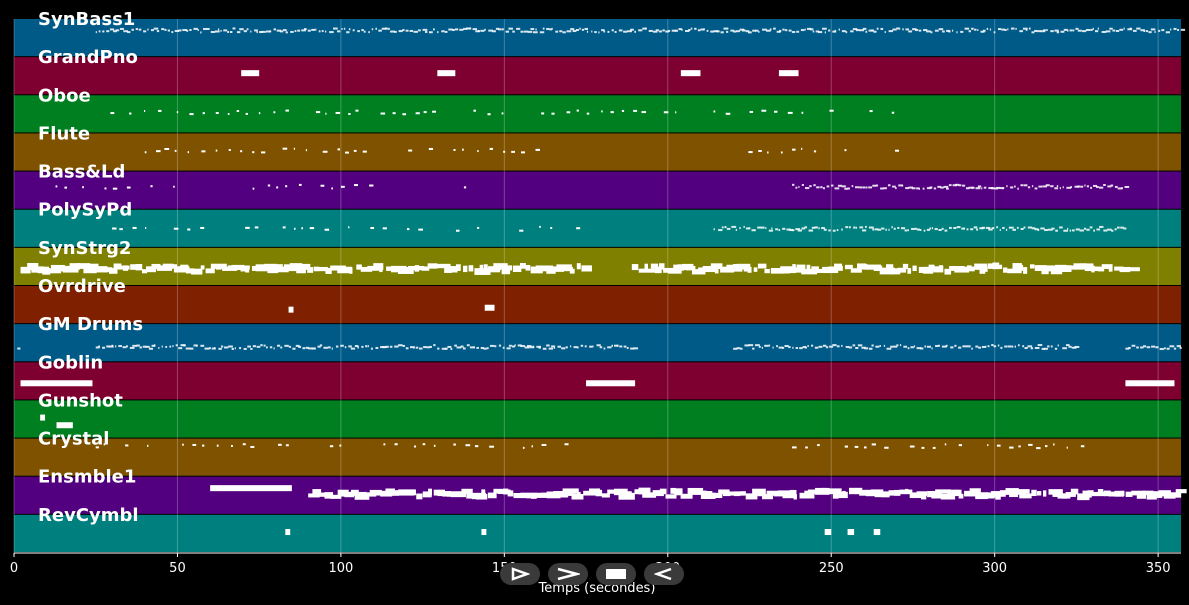  I want to click on rewind-button, so click(664, 574).